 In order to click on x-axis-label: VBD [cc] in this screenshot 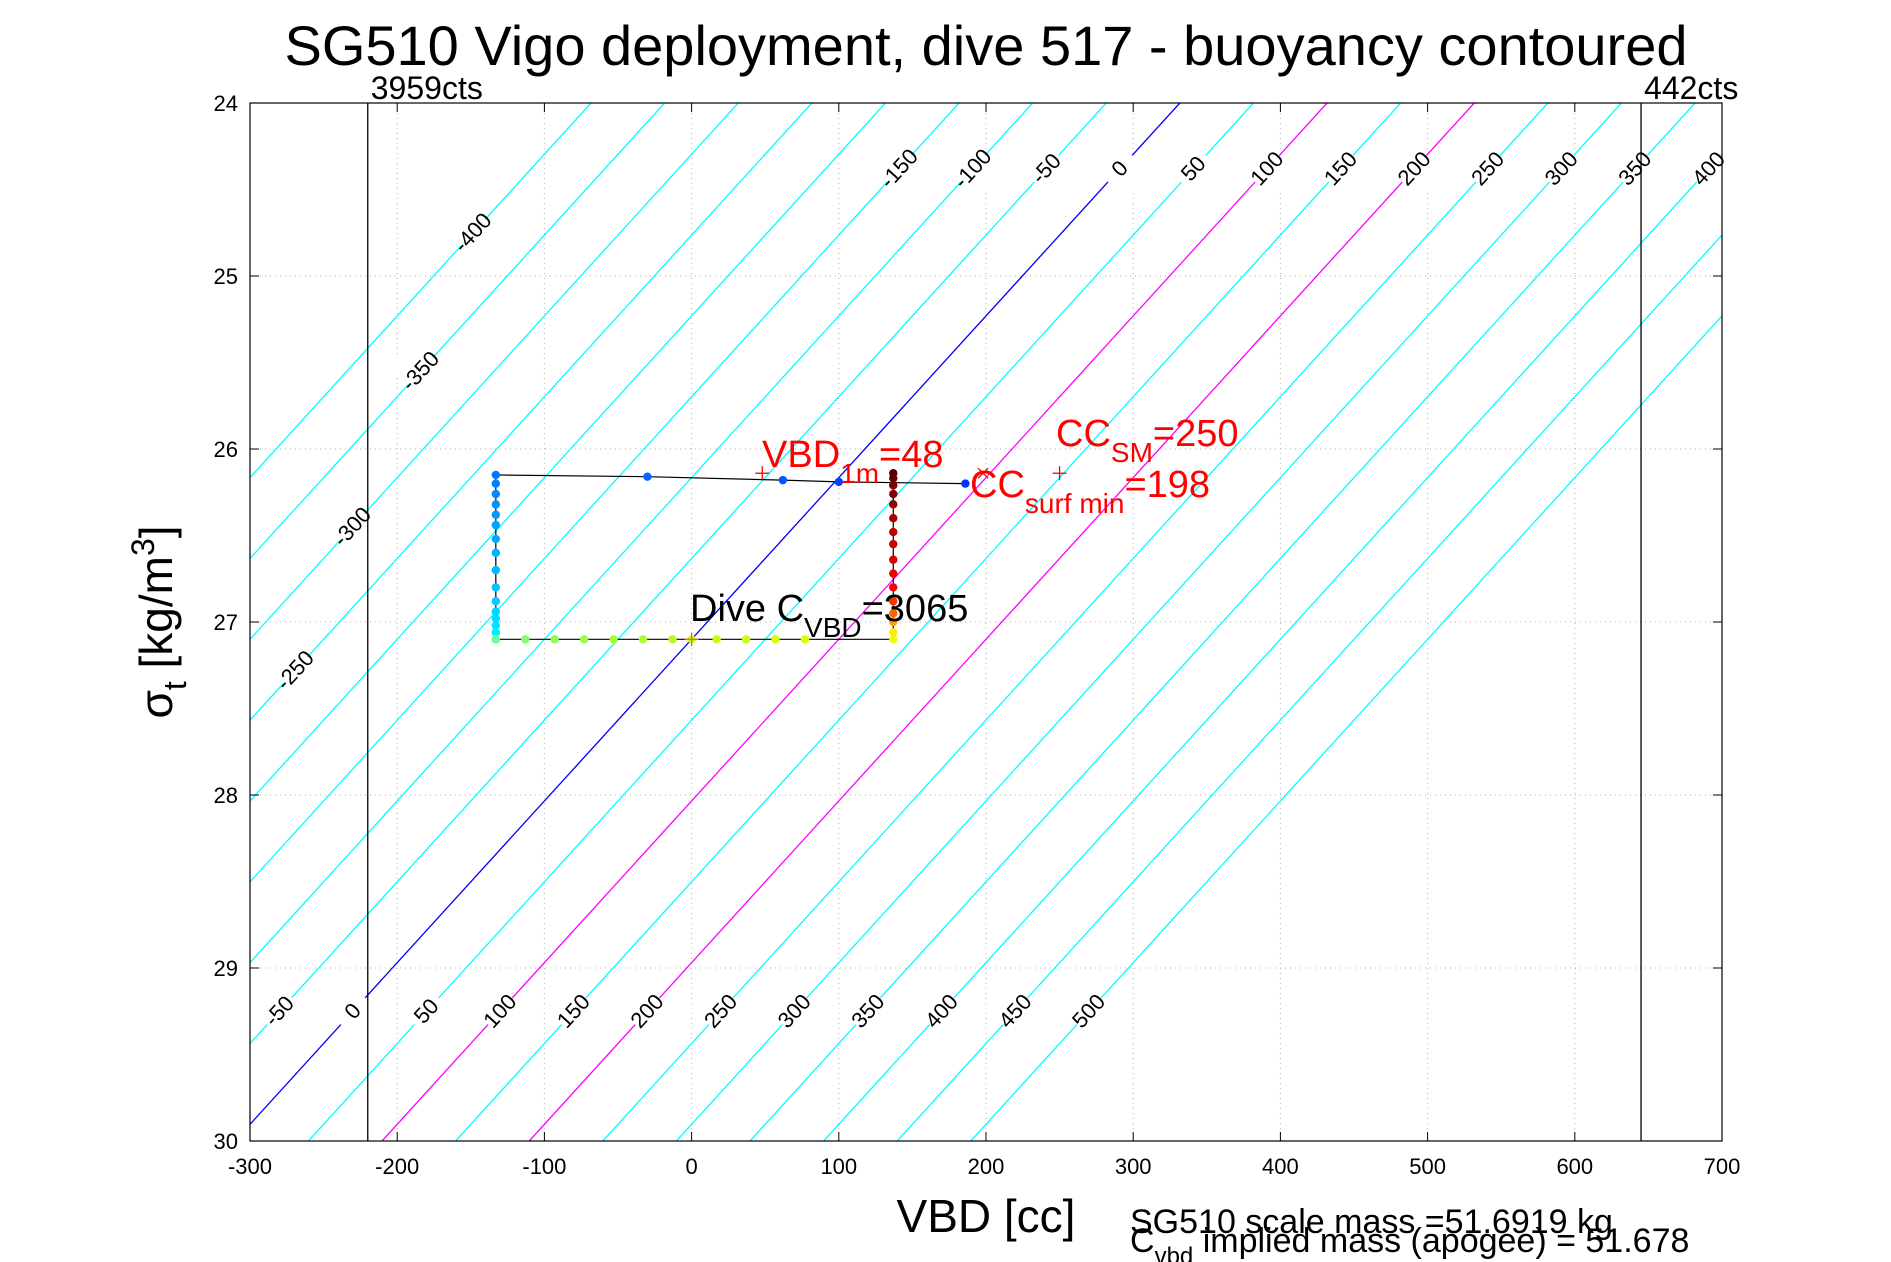, I will do `click(986, 1216)`.